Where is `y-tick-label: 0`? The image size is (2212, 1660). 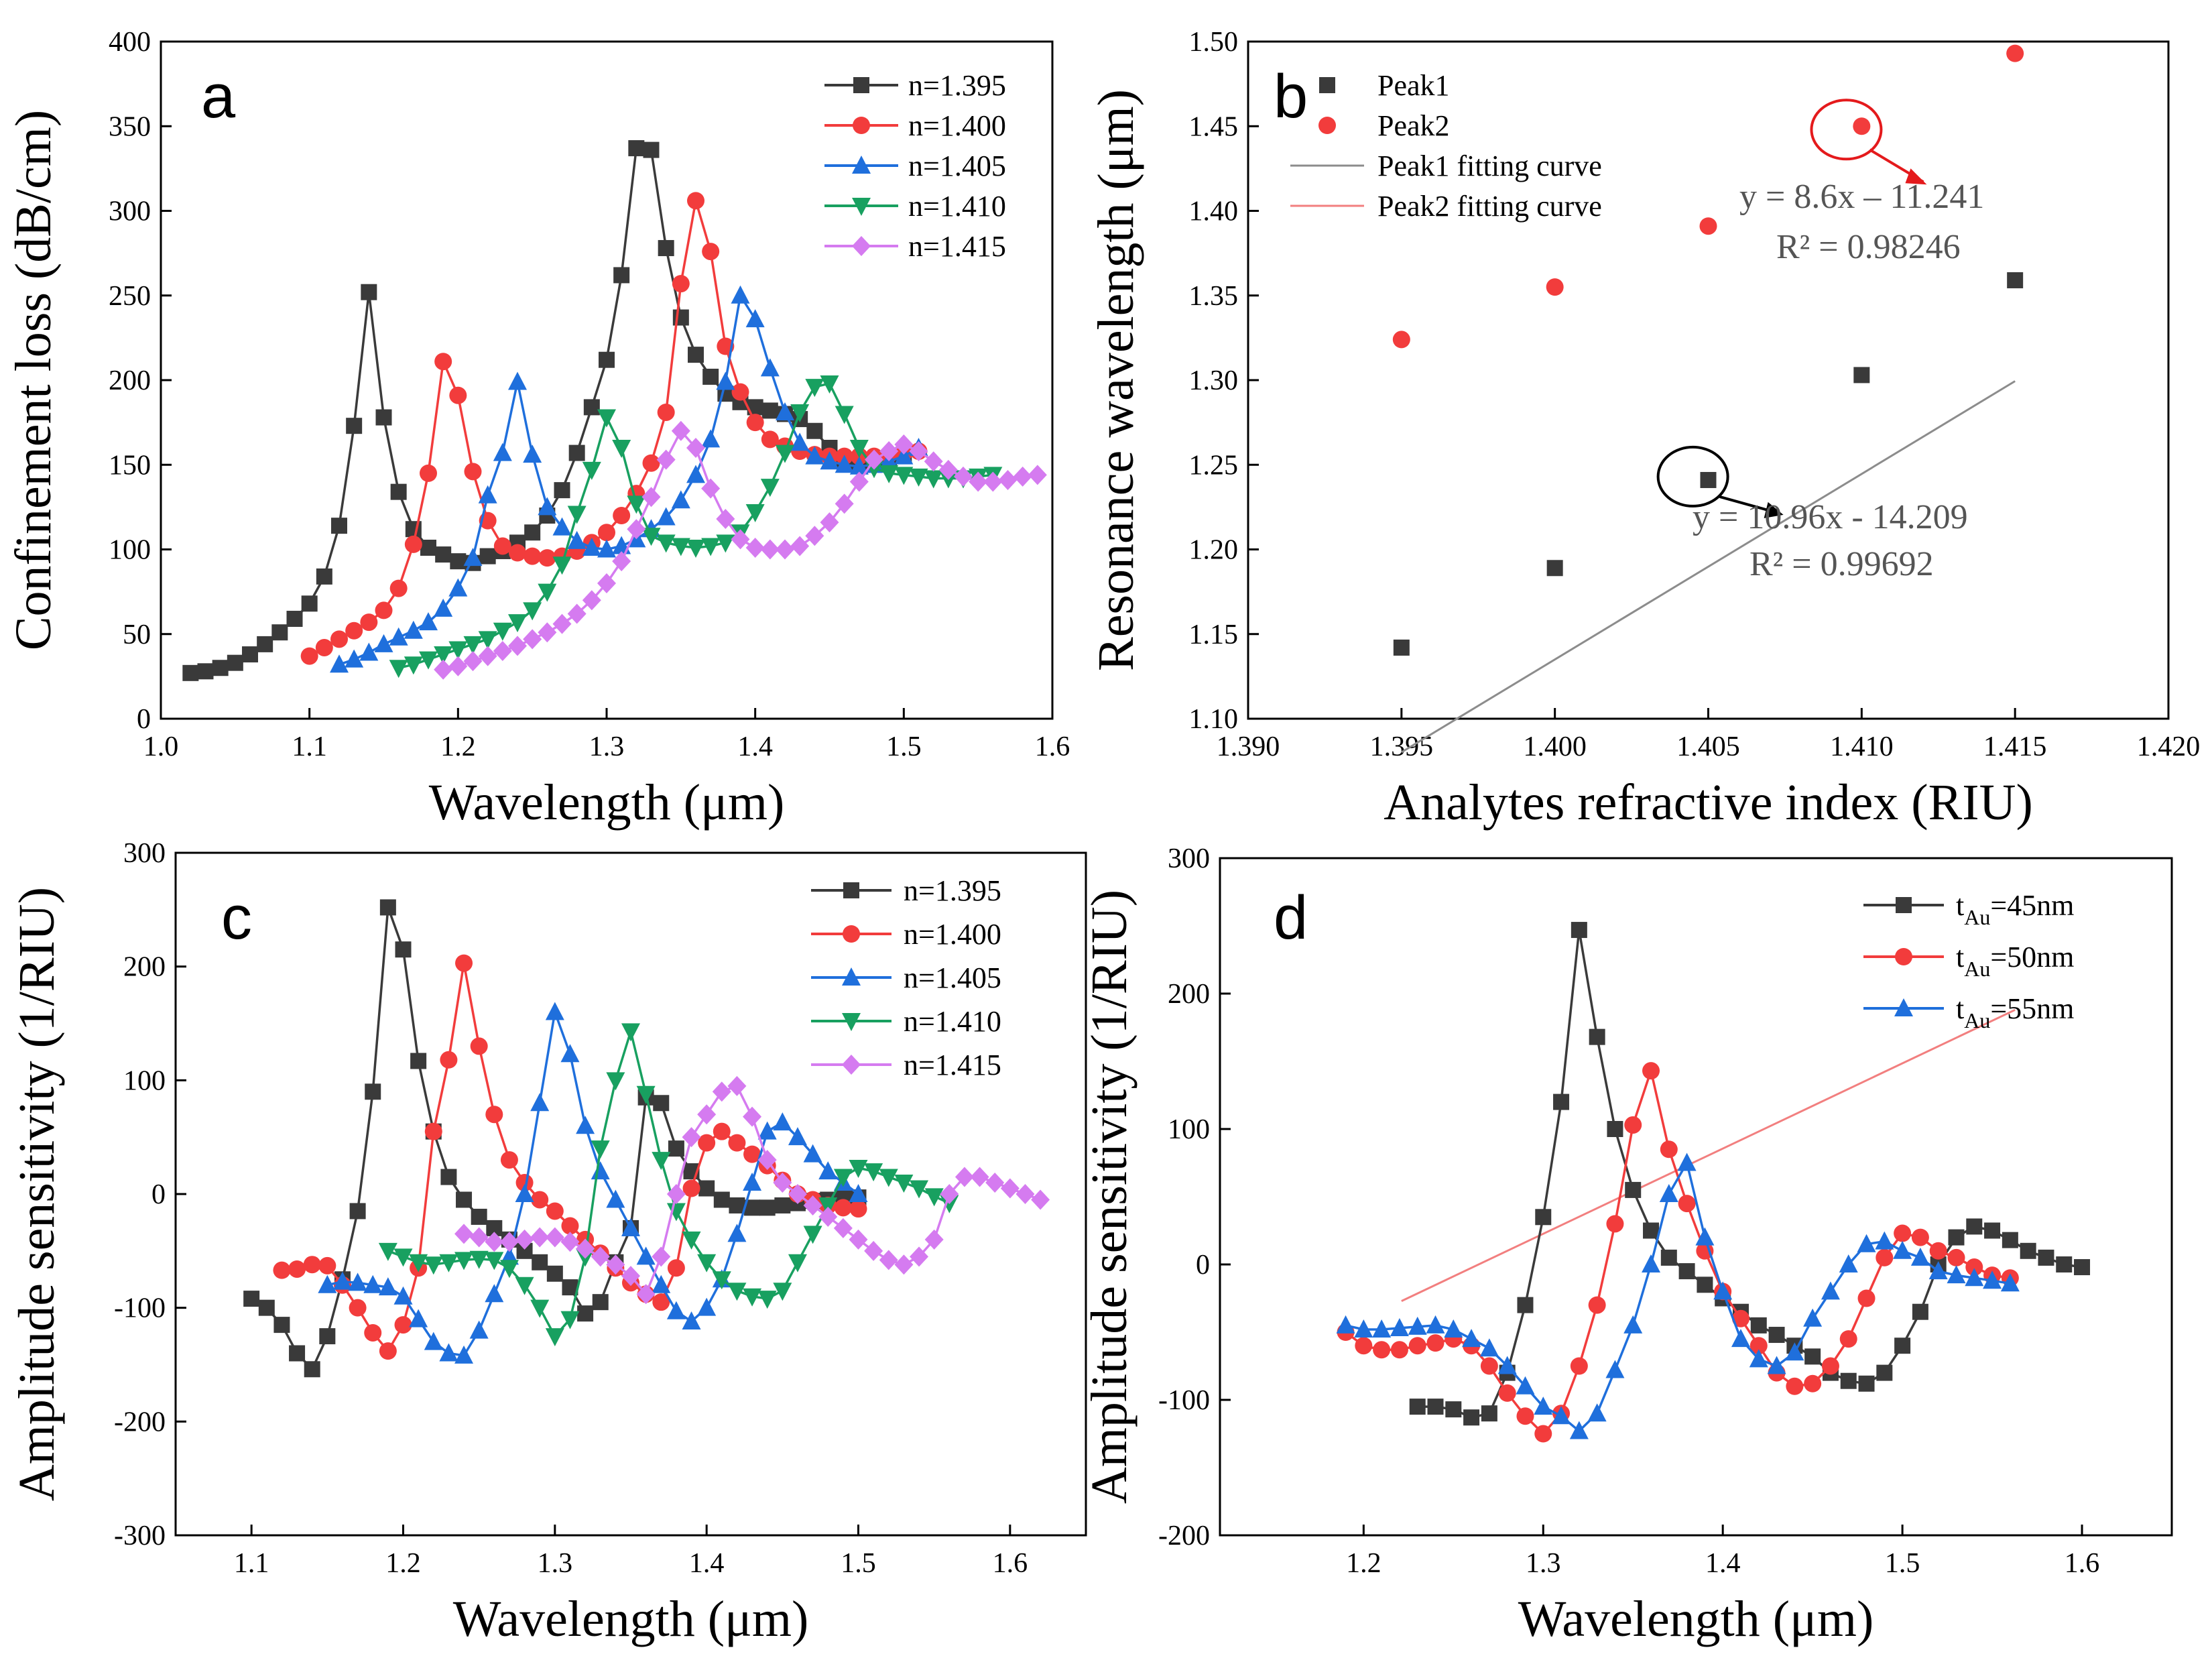
y-tick-label: 0 is located at coordinates (1203, 1265).